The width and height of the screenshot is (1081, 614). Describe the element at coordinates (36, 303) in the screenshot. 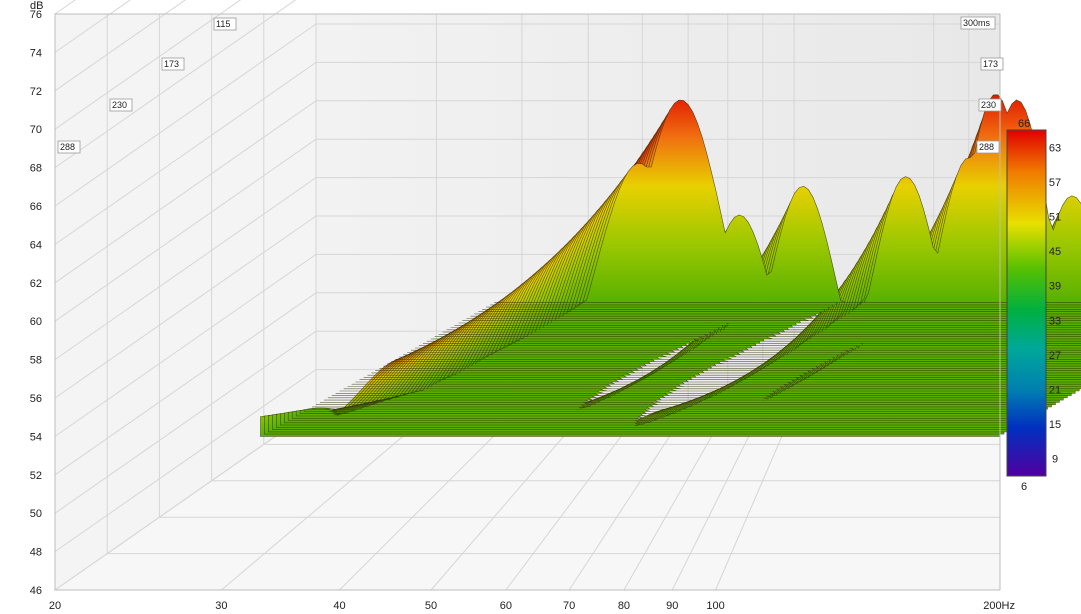

I see `y-axis-ticks: 46 48 50 52 54 56 58 60 62 64 66 68 70 72 74 76` at that location.